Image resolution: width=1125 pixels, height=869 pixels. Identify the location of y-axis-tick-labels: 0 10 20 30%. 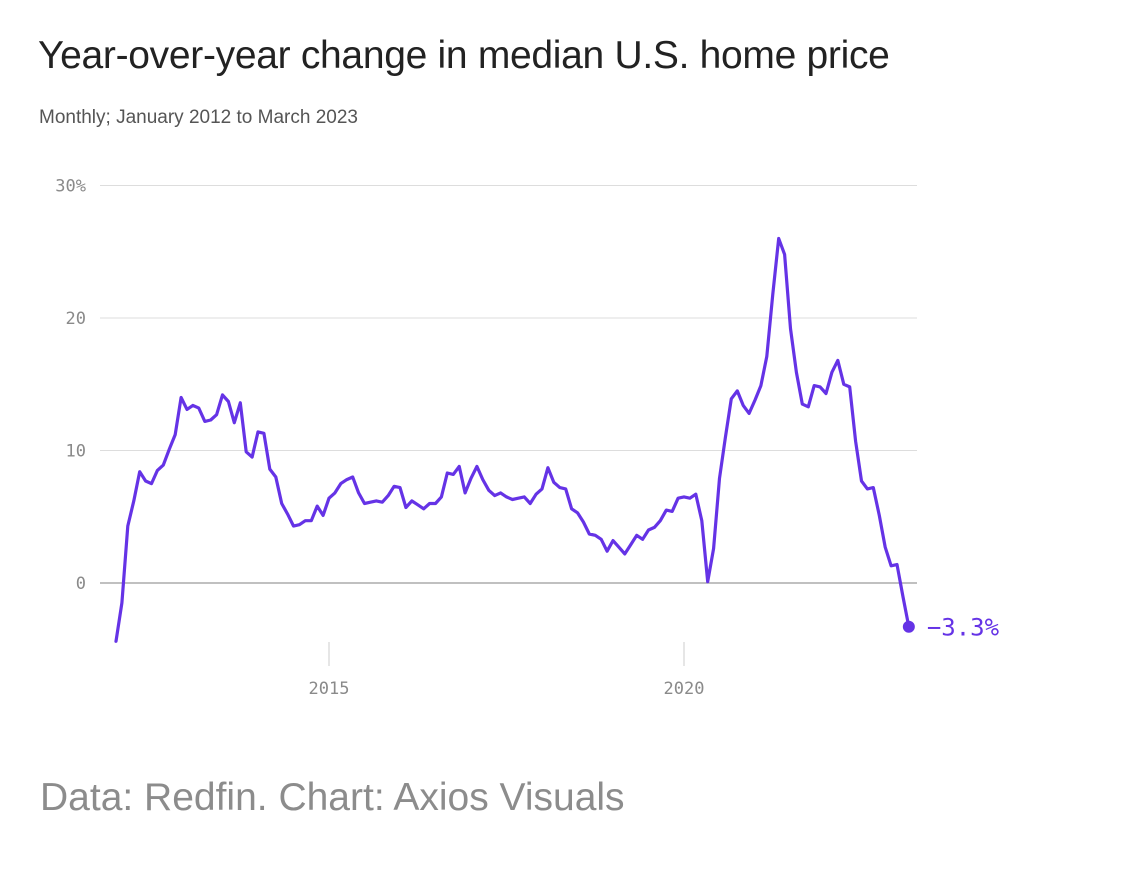
(70, 386).